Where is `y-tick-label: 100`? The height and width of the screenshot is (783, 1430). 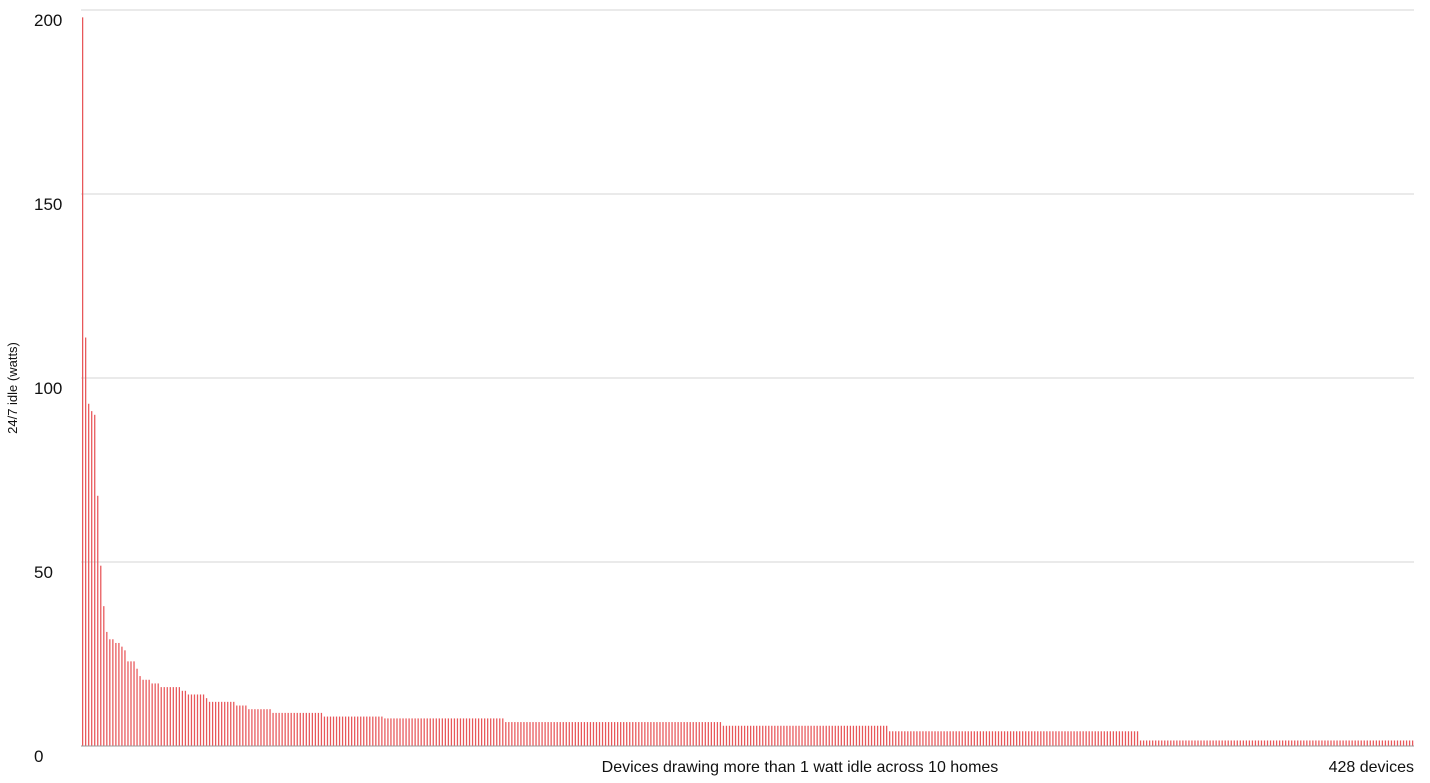
y-tick-label: 100 is located at coordinates (48, 388).